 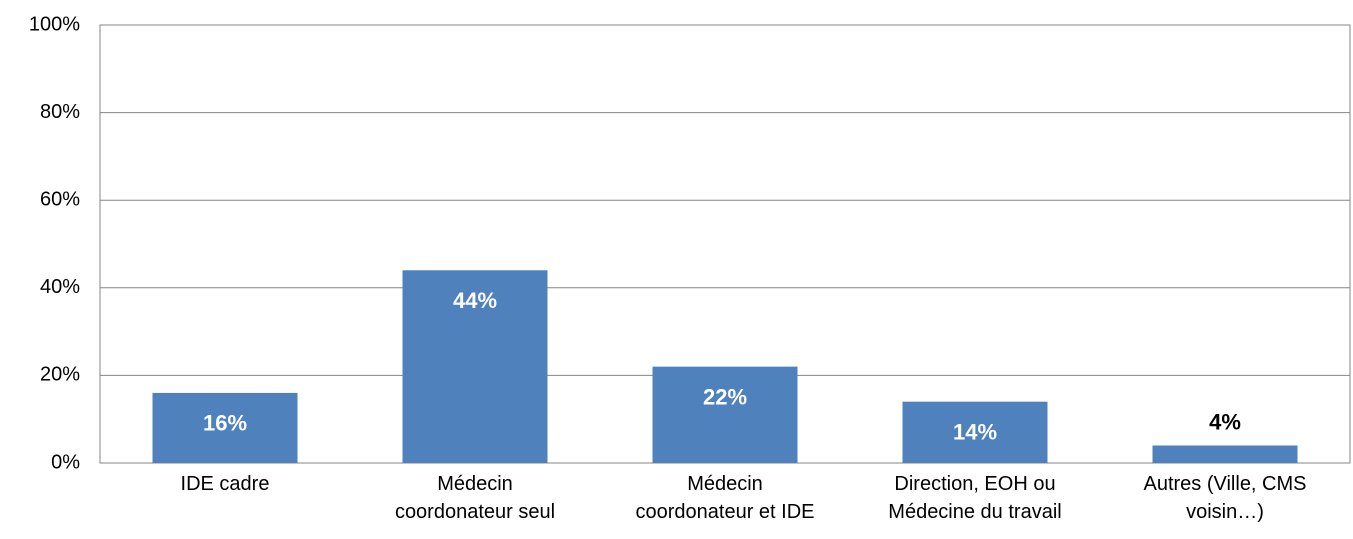 I want to click on y-tick-label: 80%, so click(x=60, y=112).